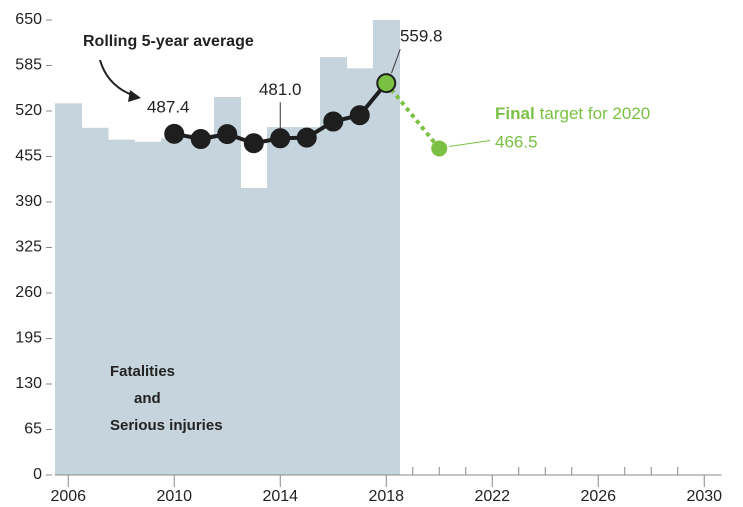  I want to click on target-label-bold: Final, so click(515, 113).